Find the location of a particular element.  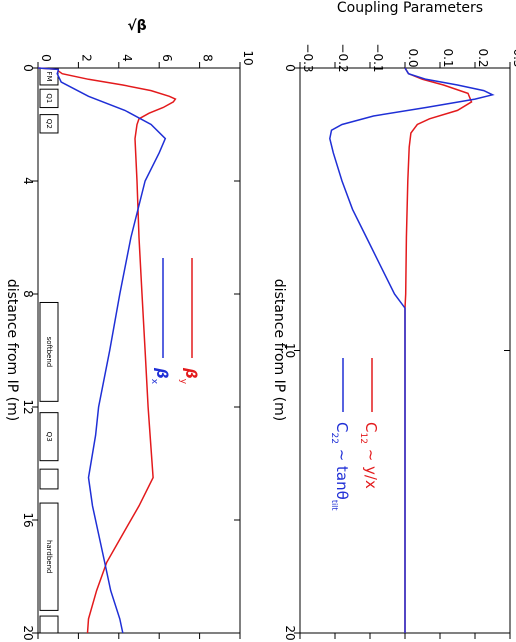

magnet-element-label: softbend is located at coordinates (49, 352).